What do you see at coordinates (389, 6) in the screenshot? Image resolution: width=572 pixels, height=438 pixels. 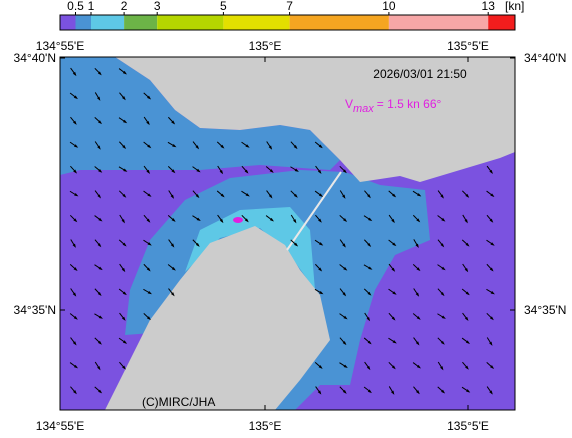 I see `colorbar-tick-label: 10` at bounding box center [389, 6].